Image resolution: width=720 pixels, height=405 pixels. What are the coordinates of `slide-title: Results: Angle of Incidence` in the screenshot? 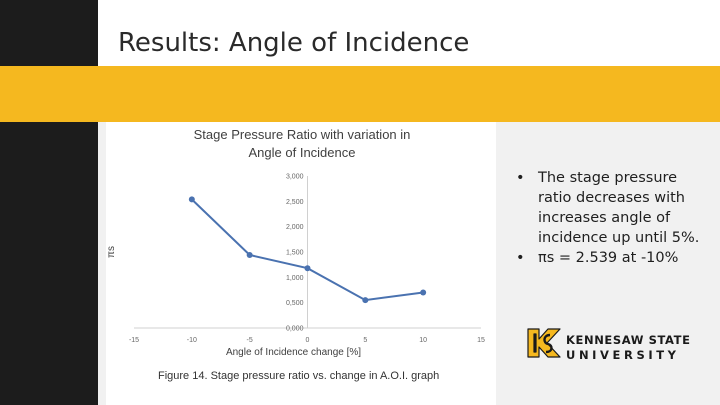 It's located at (294, 43).